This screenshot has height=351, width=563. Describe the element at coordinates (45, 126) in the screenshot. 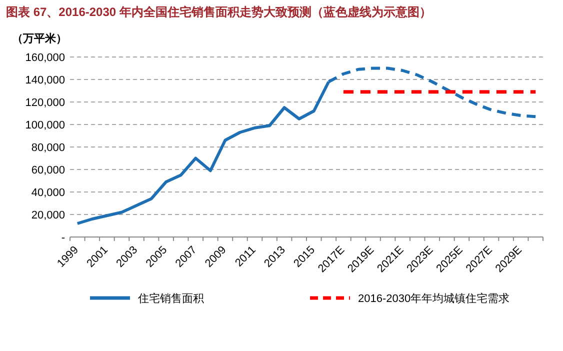

I see `y-tick-label: 100,000` at that location.